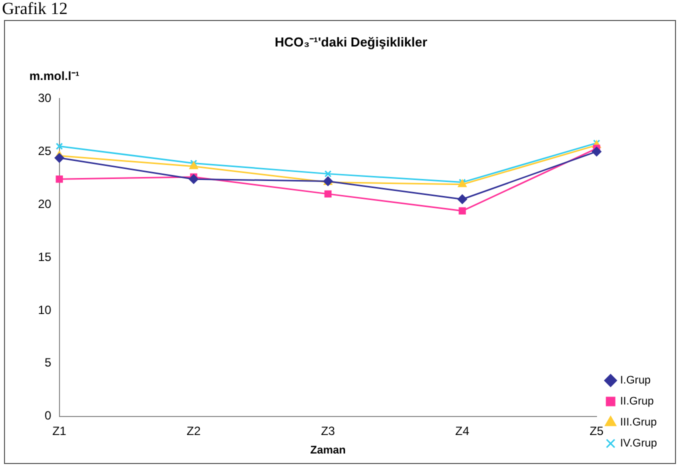 This screenshot has width=681, height=470. I want to click on x-axis-title: Zaman, so click(328, 450).